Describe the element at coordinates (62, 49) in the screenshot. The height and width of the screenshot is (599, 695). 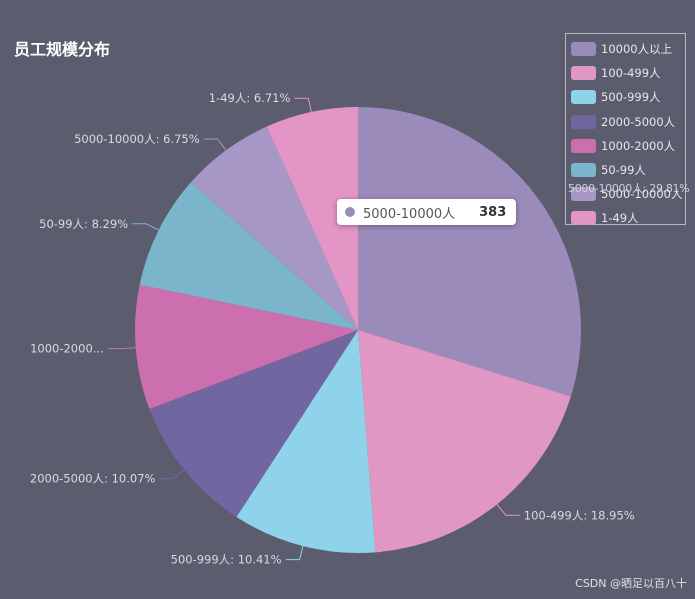
I see `chart-title: 员工规模分布` at that location.